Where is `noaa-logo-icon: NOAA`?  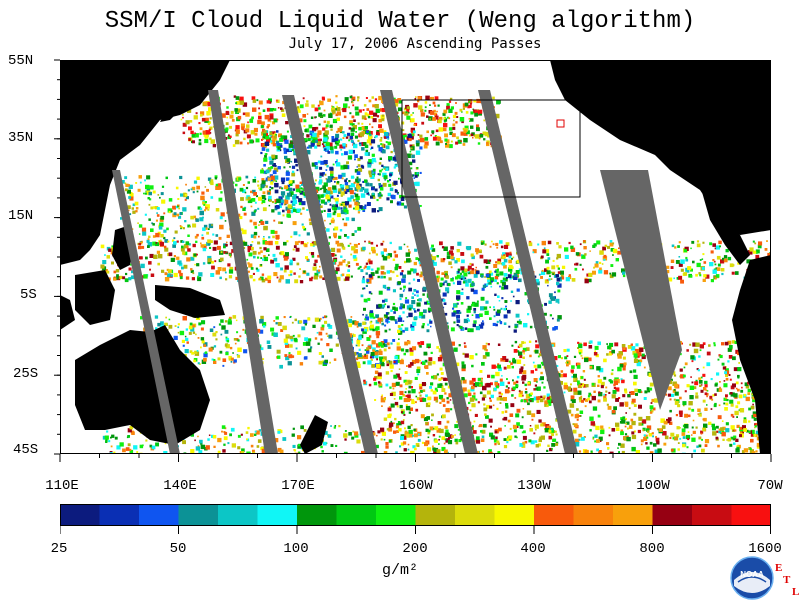
noaa-logo-icon: NOAA is located at coordinates (752, 578).